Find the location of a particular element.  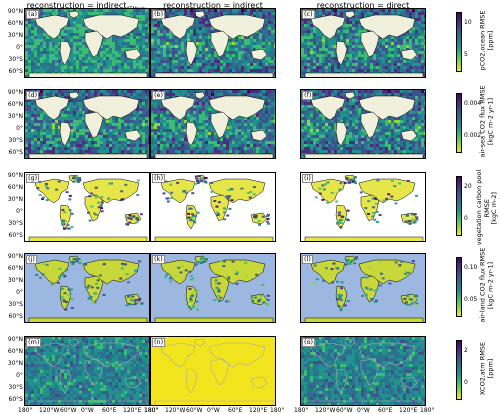

map-panel: (h) is located at coordinates (213, 207).